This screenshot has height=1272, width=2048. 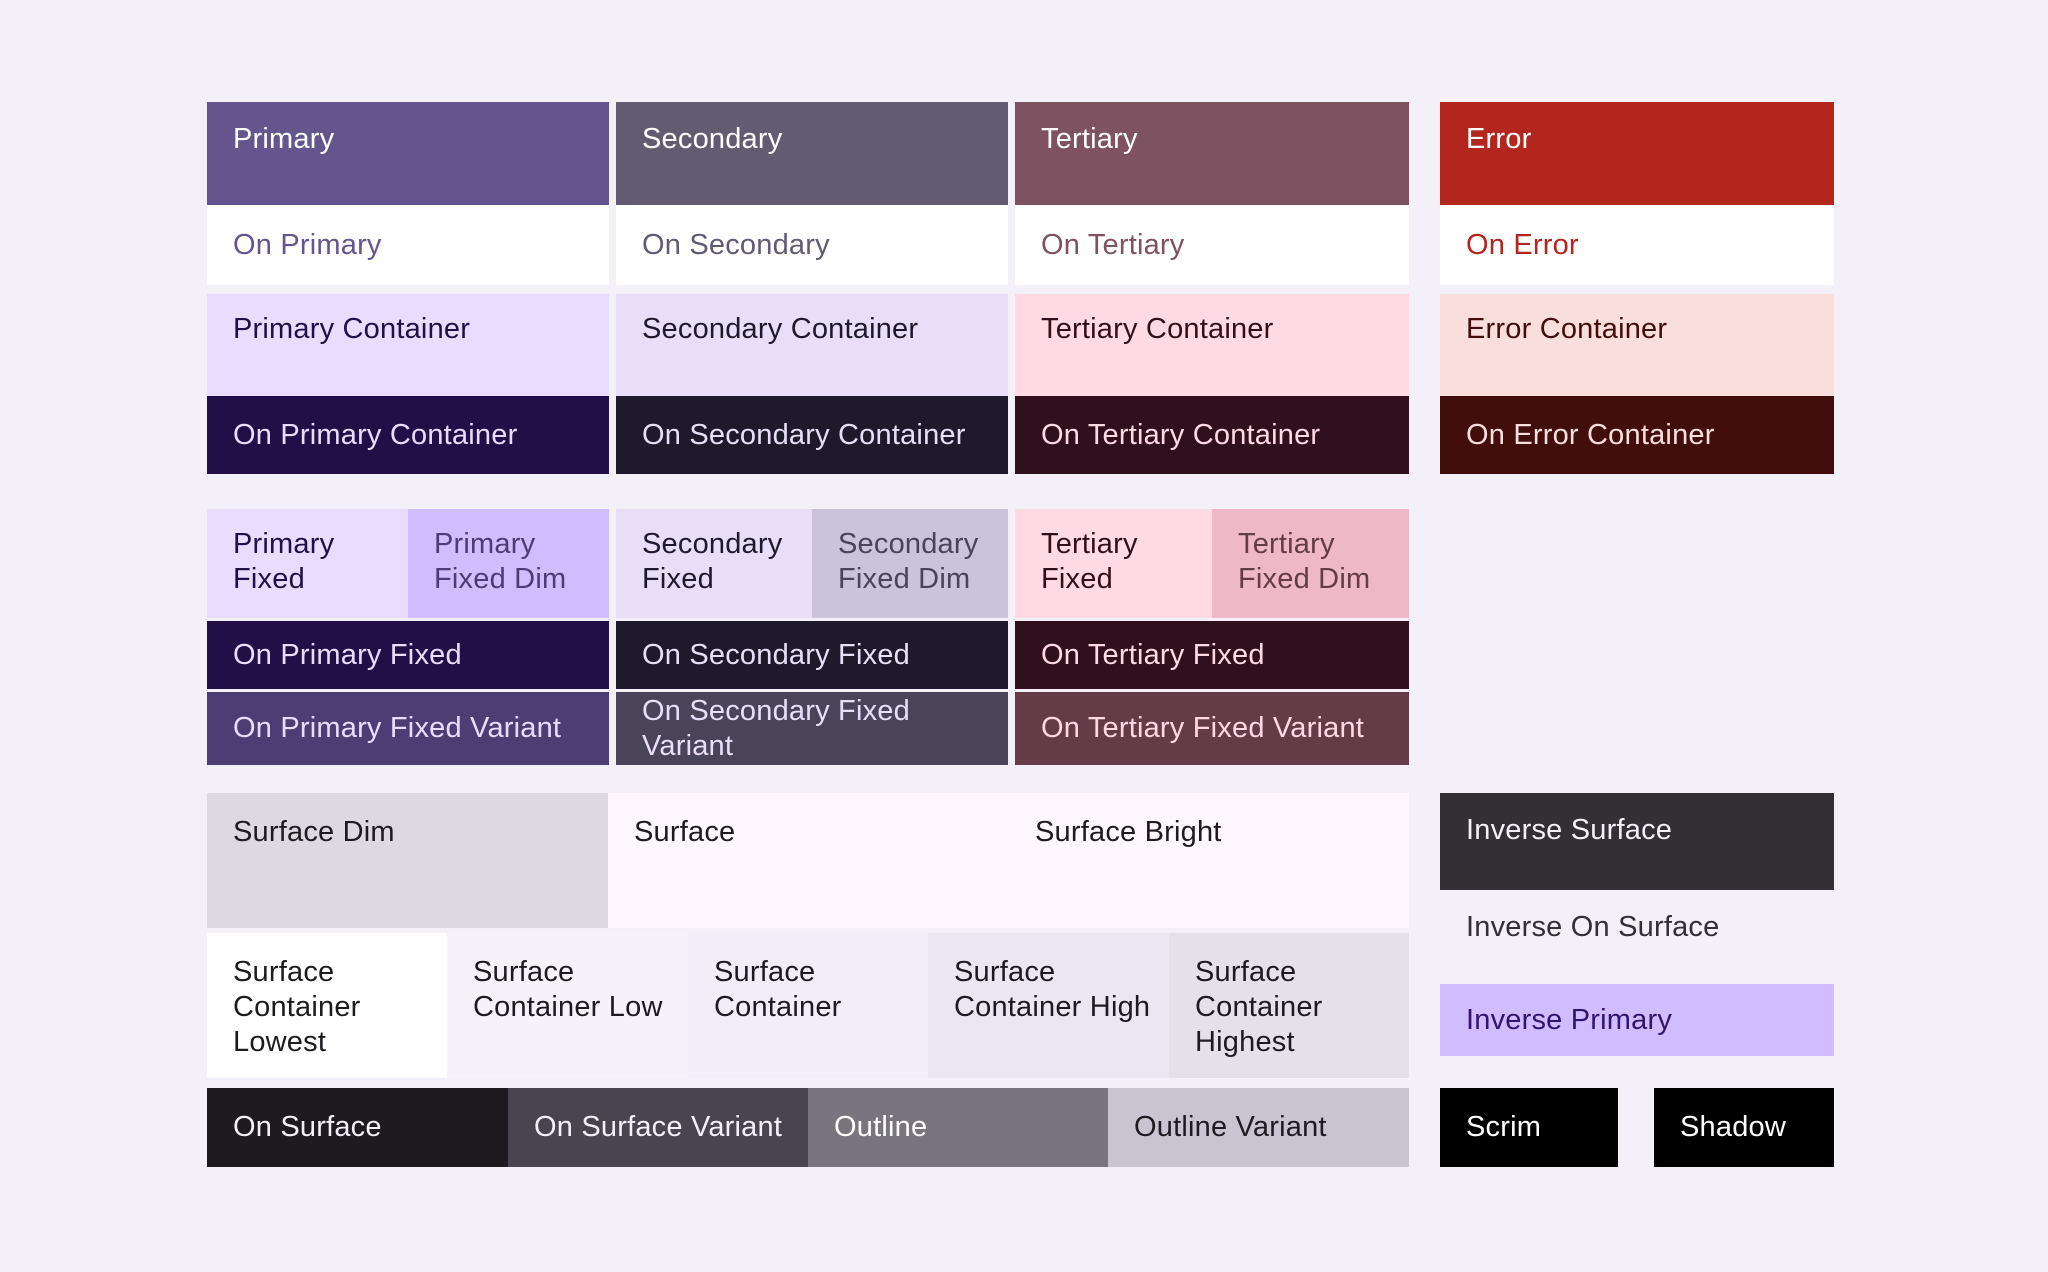 What do you see at coordinates (1289, 1005) in the screenshot?
I see `swatch-surface-container-highest: Surface Container Highest` at bounding box center [1289, 1005].